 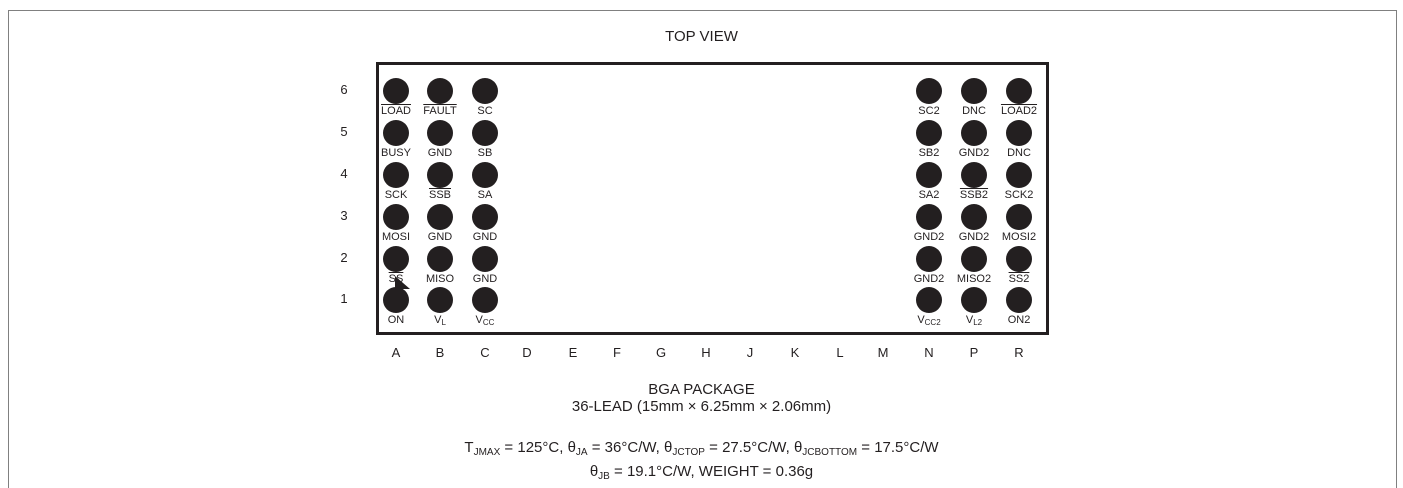 What do you see at coordinates (978, 322) in the screenshot?
I see `pin-subscript-P1: L2` at bounding box center [978, 322].